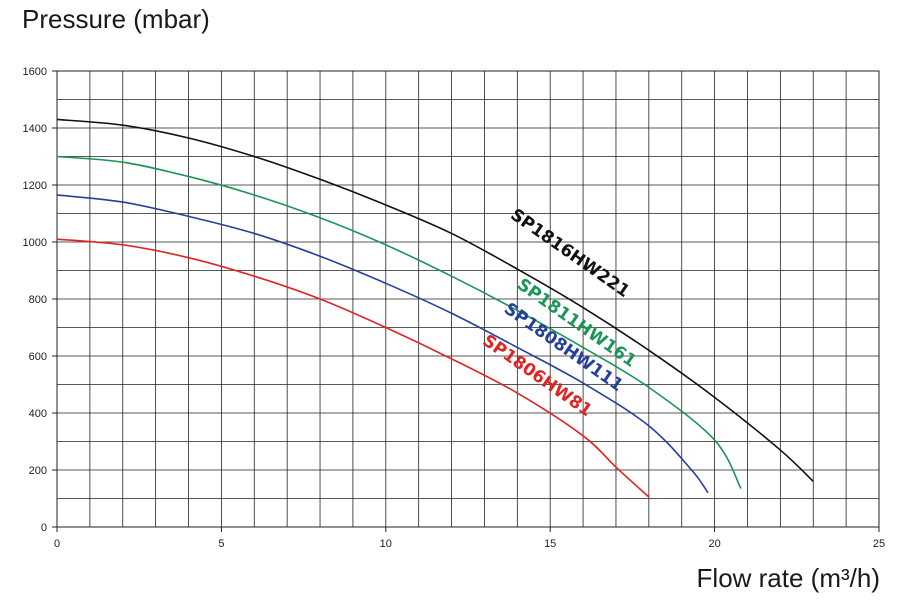  I want to click on y-tick-label: 600, so click(38, 357).